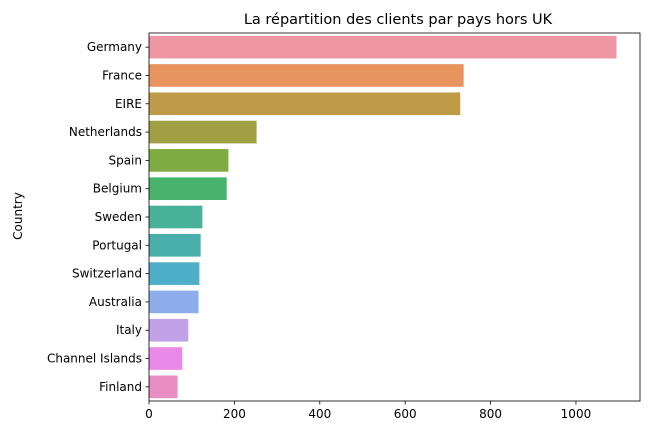 This screenshot has height=436, width=655. I want to click on y-tick-label-germany: Germany, so click(114, 47).